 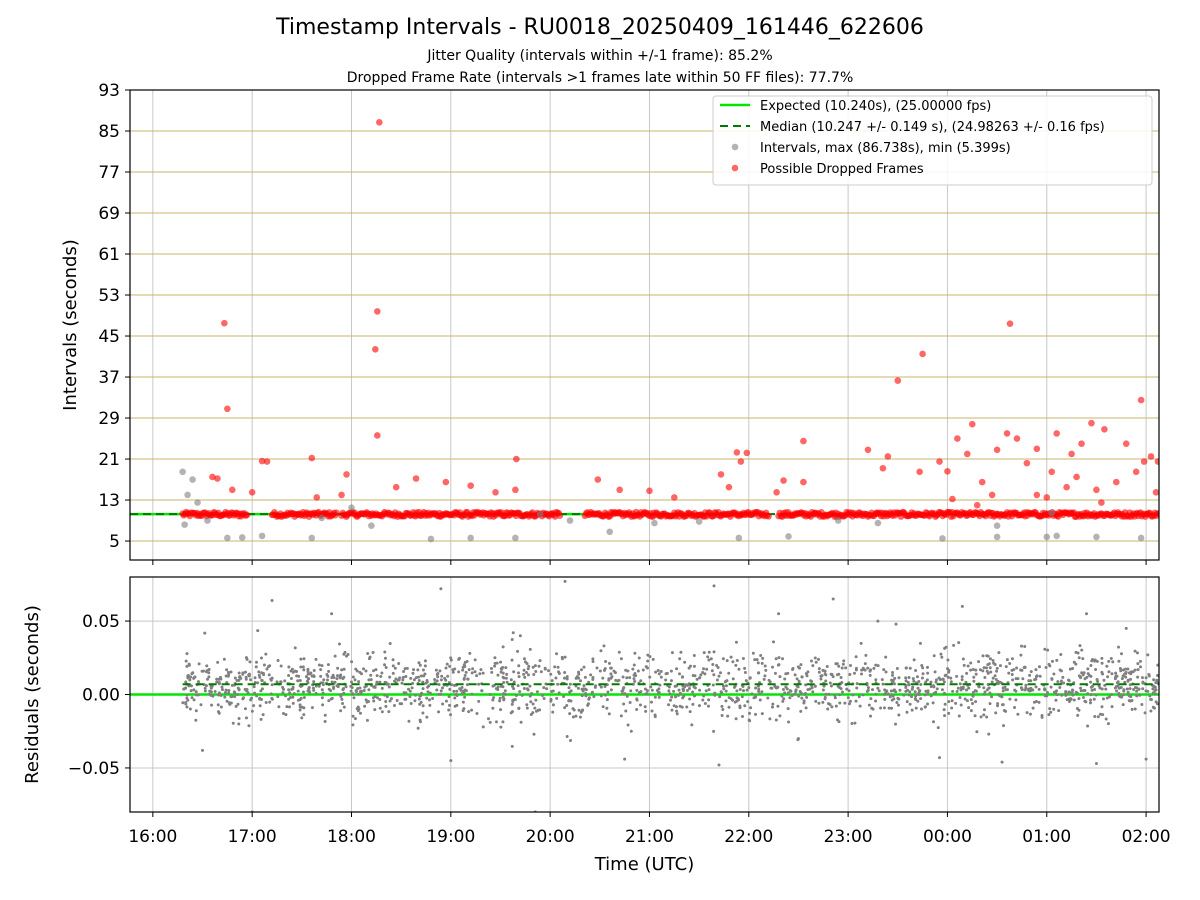 I want to click on y-axis-label-intervals: Intervals (seconds), so click(x=70, y=325).